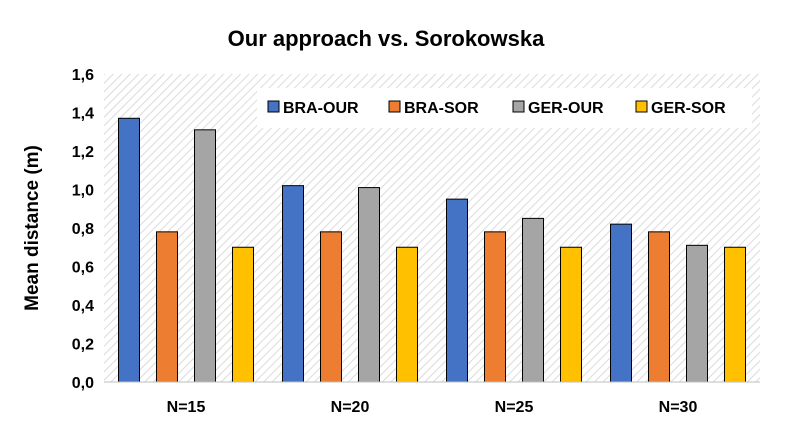  Describe the element at coordinates (441, 108) in the screenshot. I see `legend-label-bra-sor: BRA-SOR` at that location.